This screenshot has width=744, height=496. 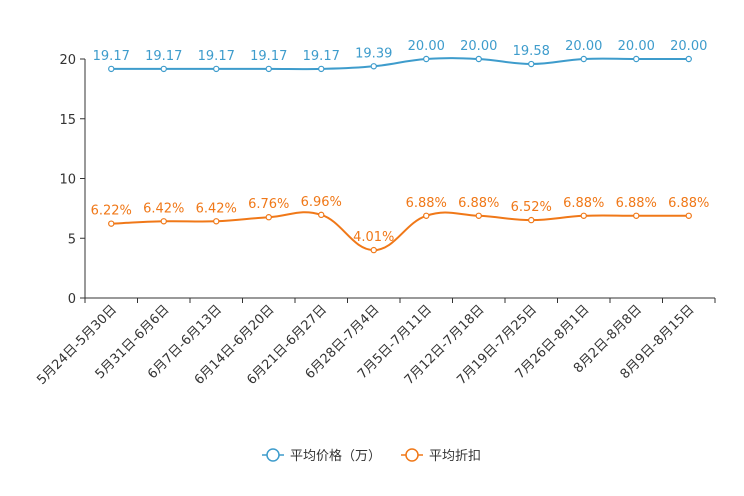 I want to click on legend-item-1: 平均价格（万）, so click(x=321, y=456).